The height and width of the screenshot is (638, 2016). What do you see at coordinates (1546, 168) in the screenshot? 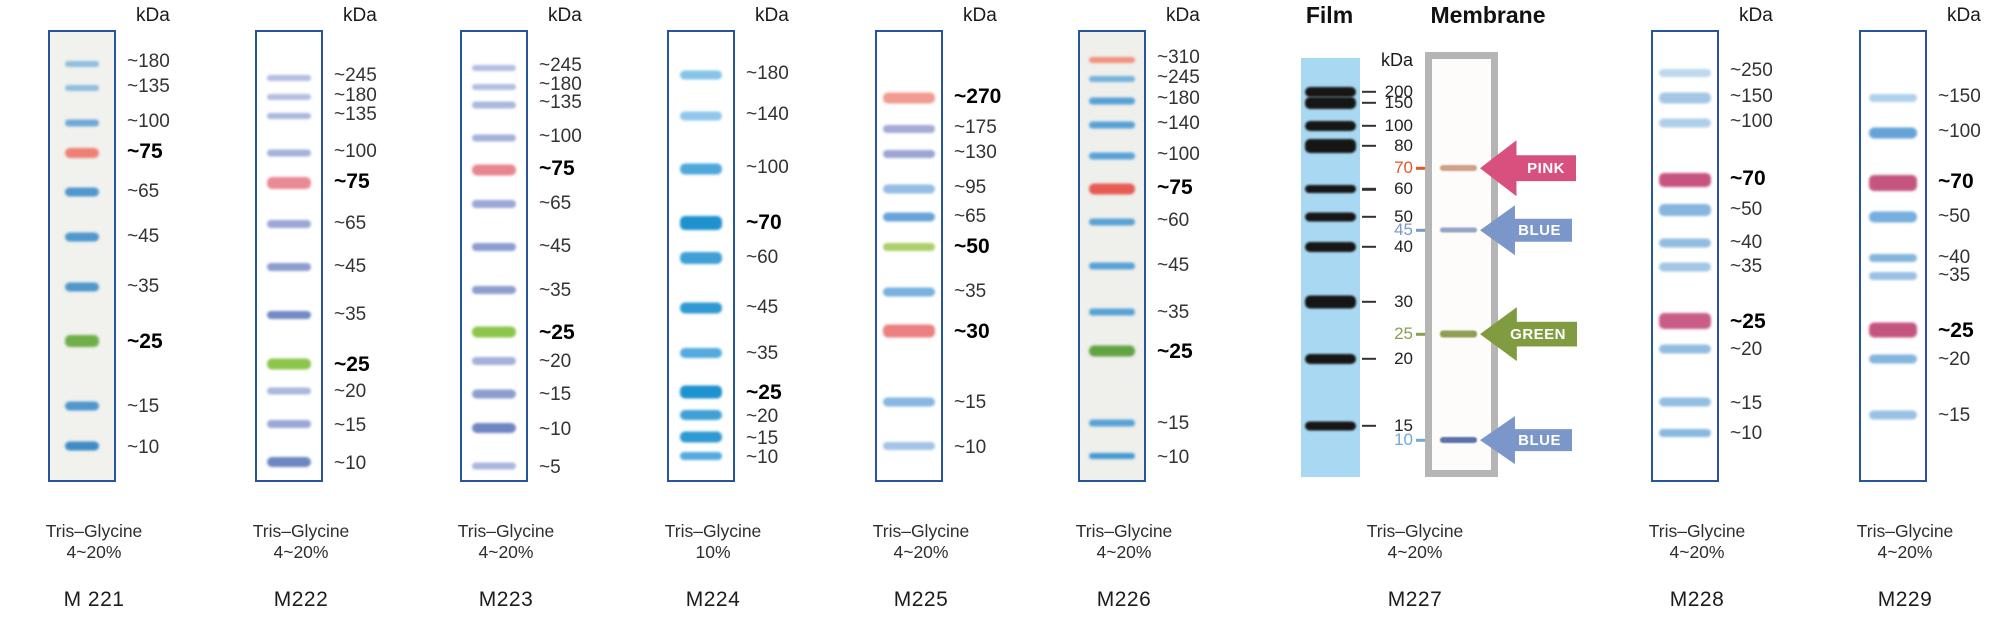
I see `arrow-label: PINK` at bounding box center [1546, 168].